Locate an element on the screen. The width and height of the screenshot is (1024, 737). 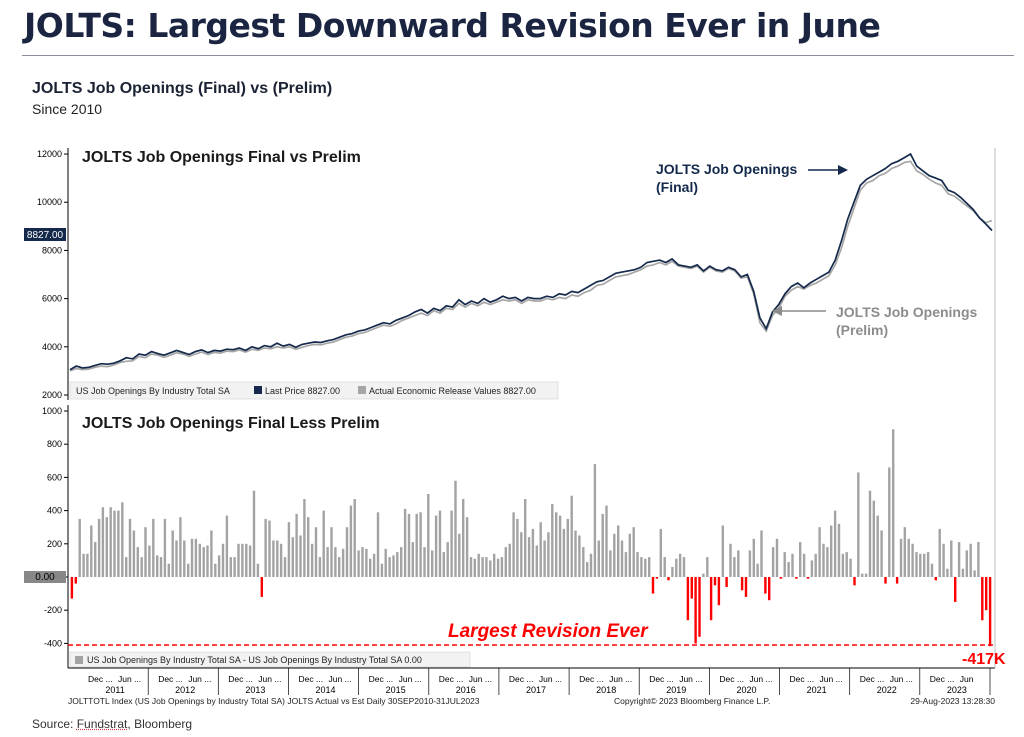
legend-swatch-diff is located at coordinates (79, 660).